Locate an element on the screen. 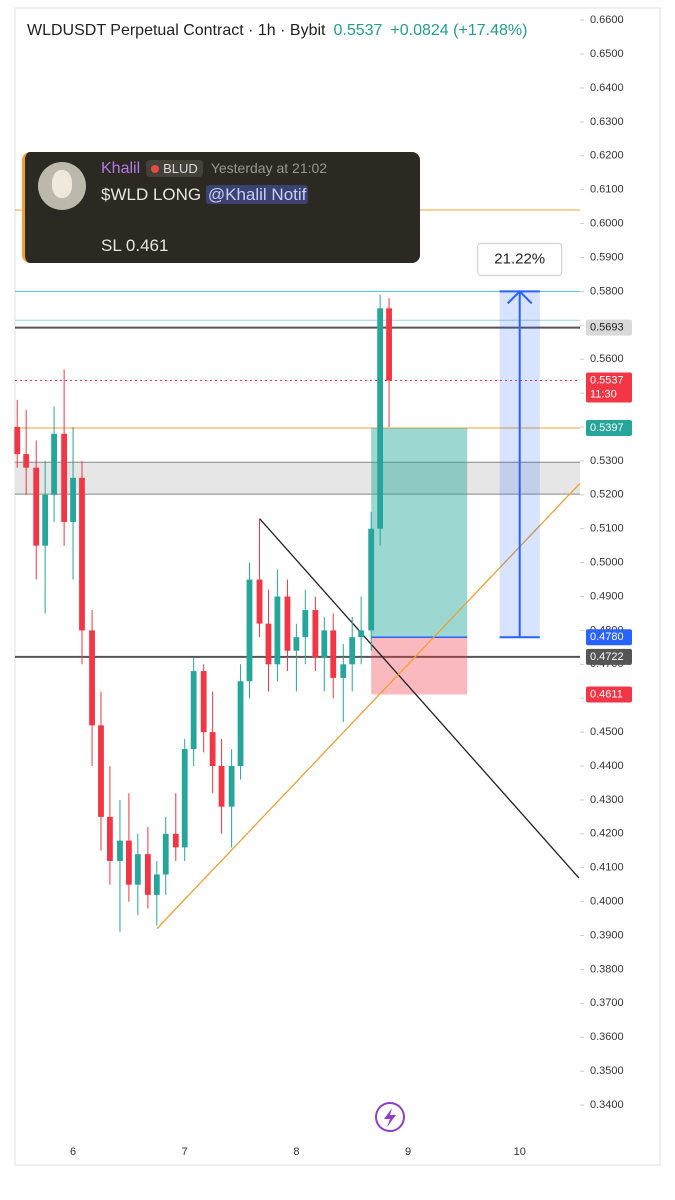  price-tag-label: 0.4722 is located at coordinates (607, 657).